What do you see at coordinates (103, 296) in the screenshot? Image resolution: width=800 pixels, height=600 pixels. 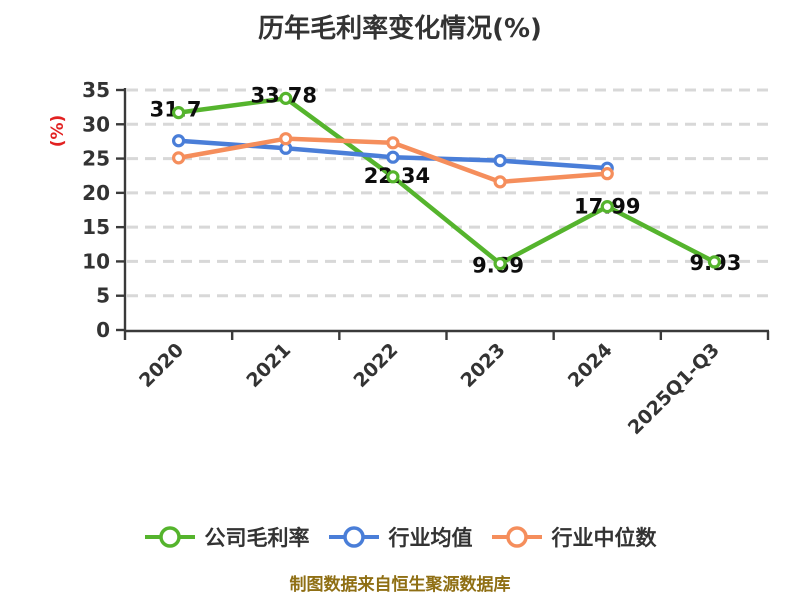 I see `y-axis-tick-label: 5` at bounding box center [103, 296].